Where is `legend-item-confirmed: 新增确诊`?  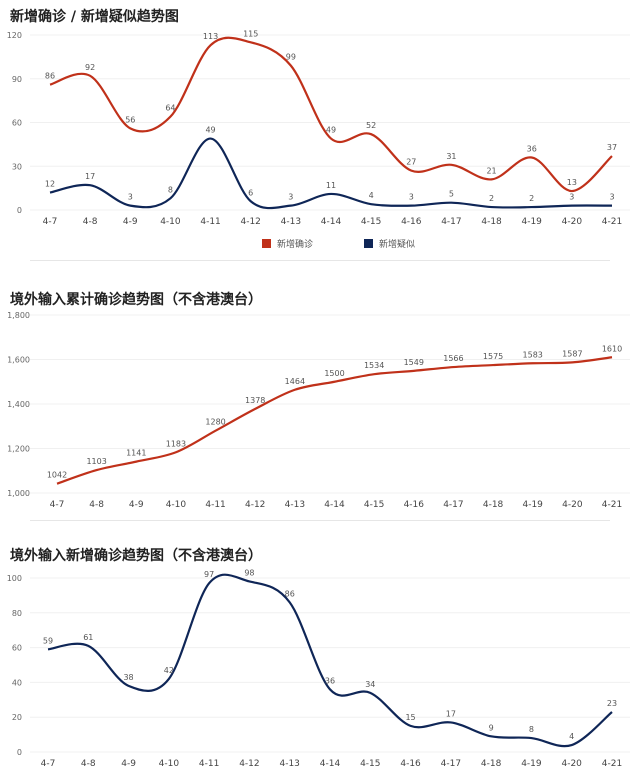
legend-item-confirmed: 新增确诊 is located at coordinates (287, 243).